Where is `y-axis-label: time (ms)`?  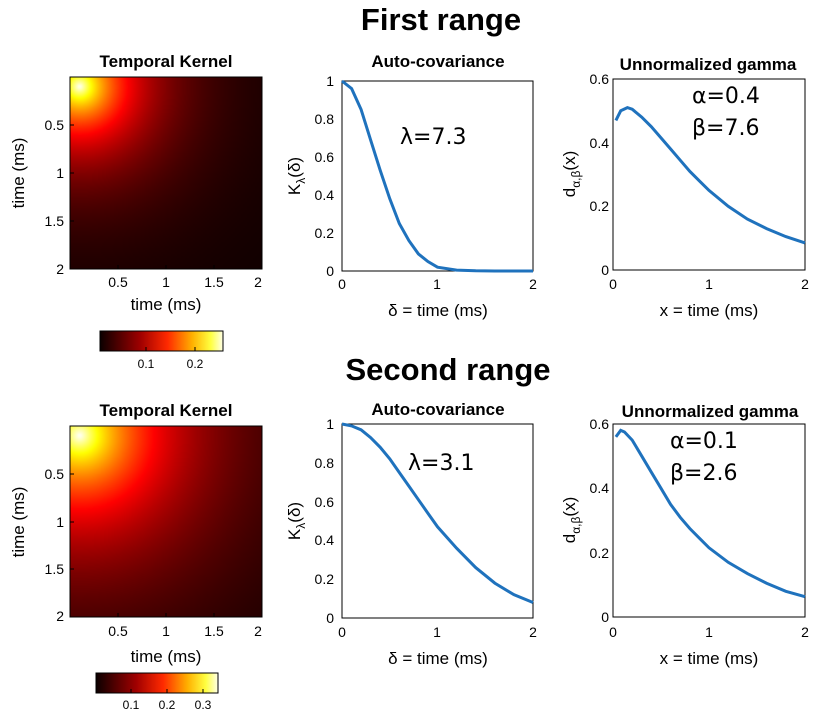 y-axis-label: time (ms) is located at coordinates (18, 522).